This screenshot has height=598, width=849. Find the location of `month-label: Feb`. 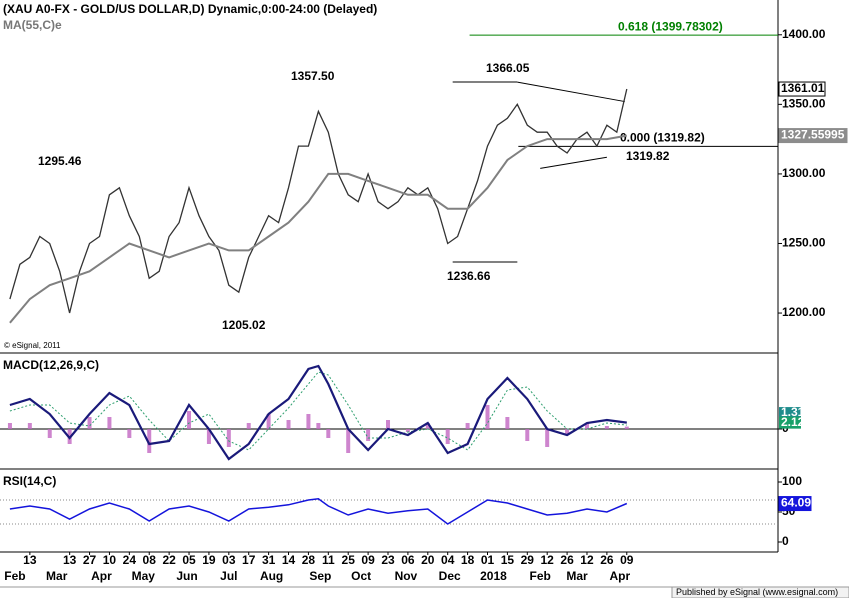

month-label: Feb is located at coordinates (540, 576).